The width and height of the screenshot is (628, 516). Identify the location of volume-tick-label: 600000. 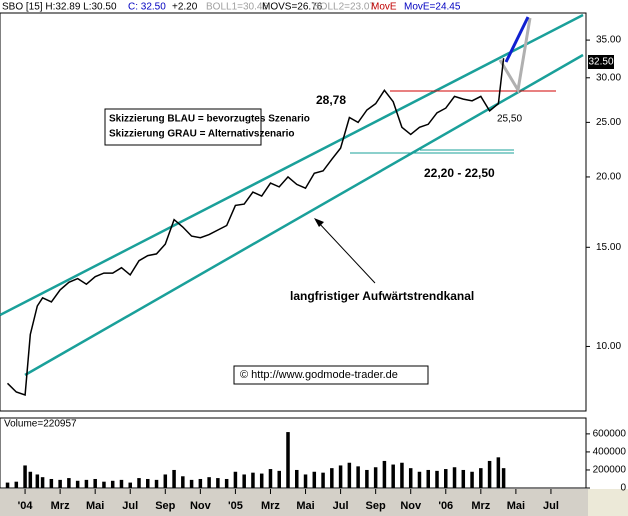
(610, 434).